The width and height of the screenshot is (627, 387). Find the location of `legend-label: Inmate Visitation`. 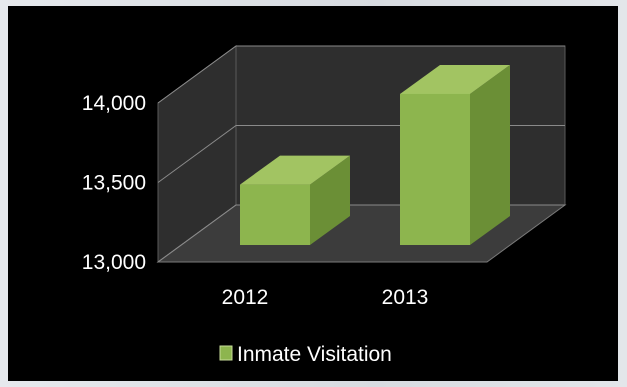

legend-label: Inmate Visitation is located at coordinates (314, 354).